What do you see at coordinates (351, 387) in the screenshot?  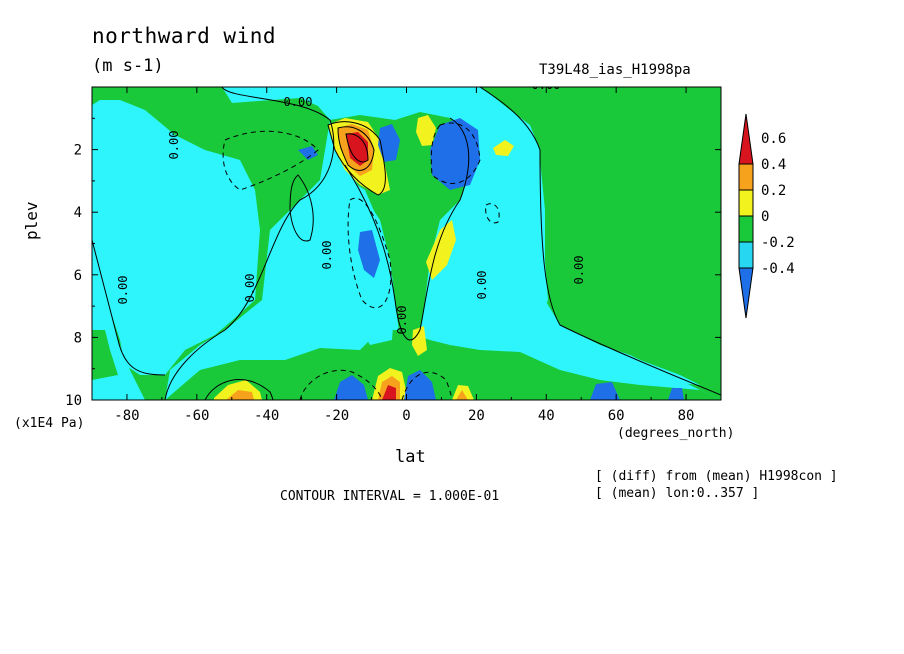 I see `extreme-neg-e` at bounding box center [351, 387].